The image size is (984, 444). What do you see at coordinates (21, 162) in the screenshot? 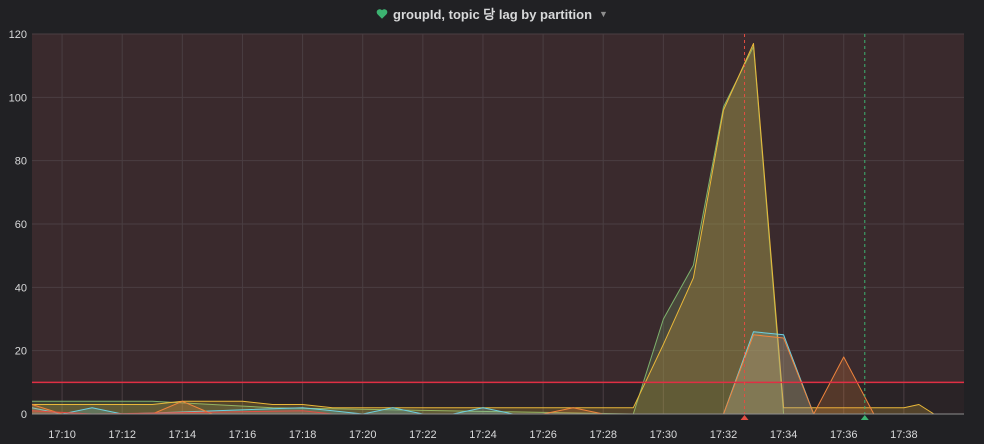
I see `y-tick-label: 80` at bounding box center [21, 162].